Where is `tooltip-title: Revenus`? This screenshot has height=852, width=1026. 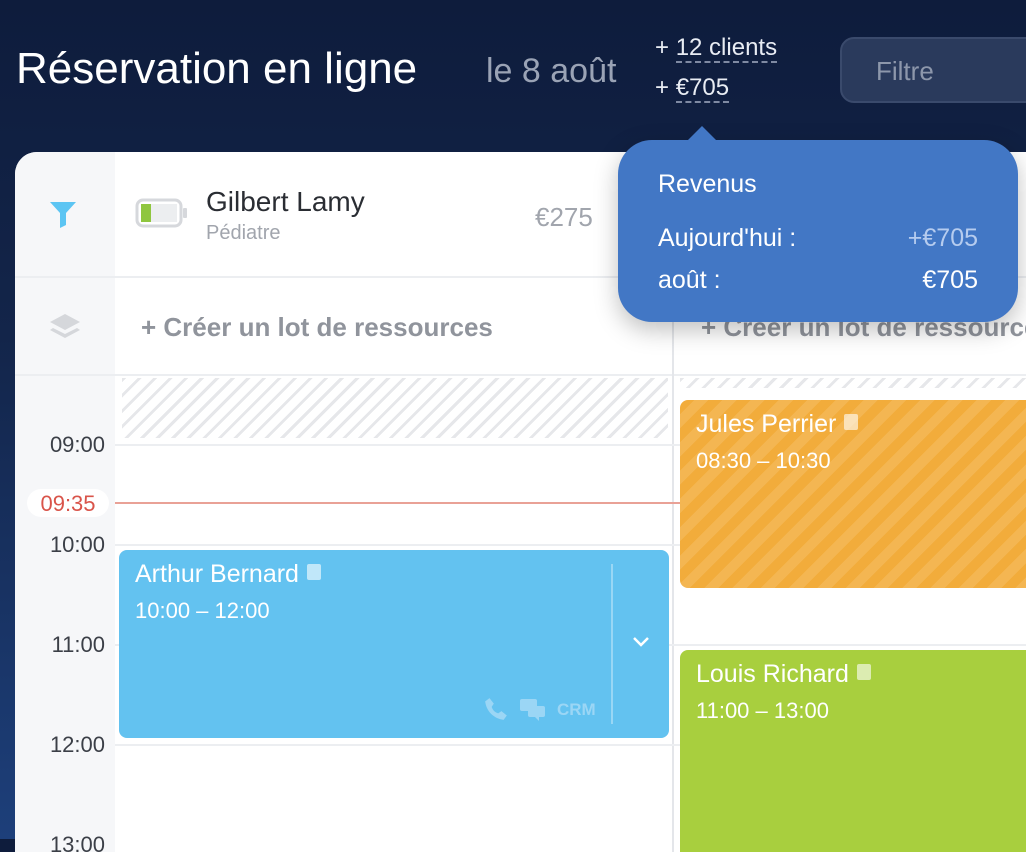 tooltip-title: Revenus is located at coordinates (707, 184).